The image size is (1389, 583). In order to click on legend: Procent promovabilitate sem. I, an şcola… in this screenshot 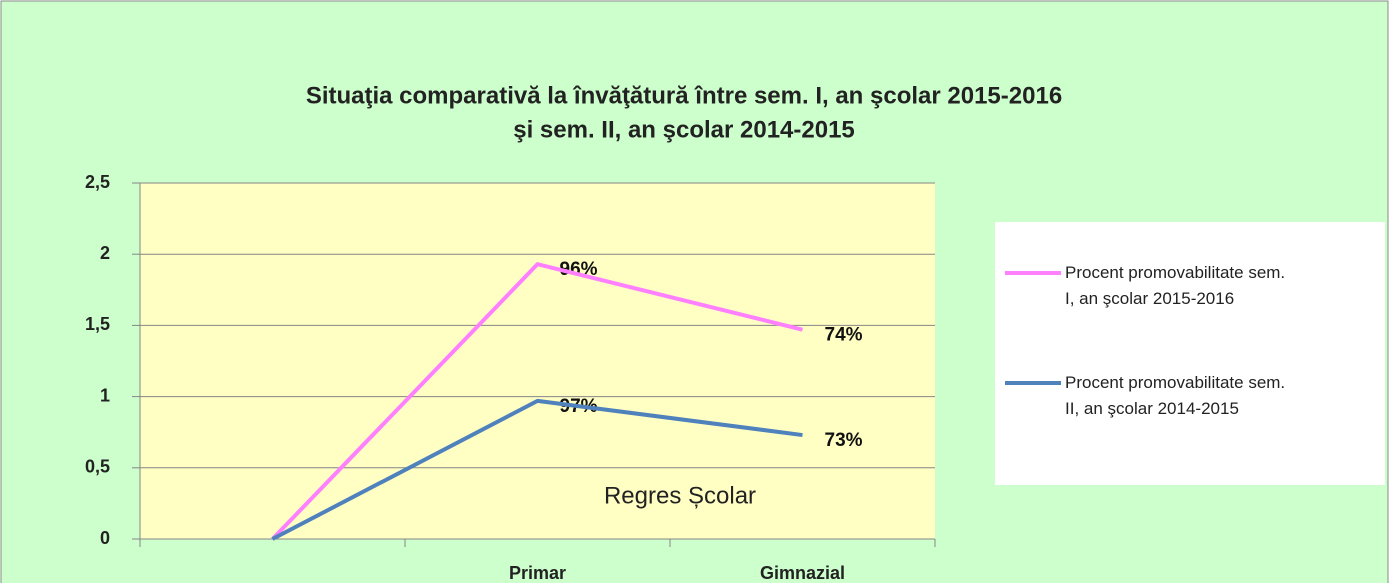, I will do `click(1190, 353)`.